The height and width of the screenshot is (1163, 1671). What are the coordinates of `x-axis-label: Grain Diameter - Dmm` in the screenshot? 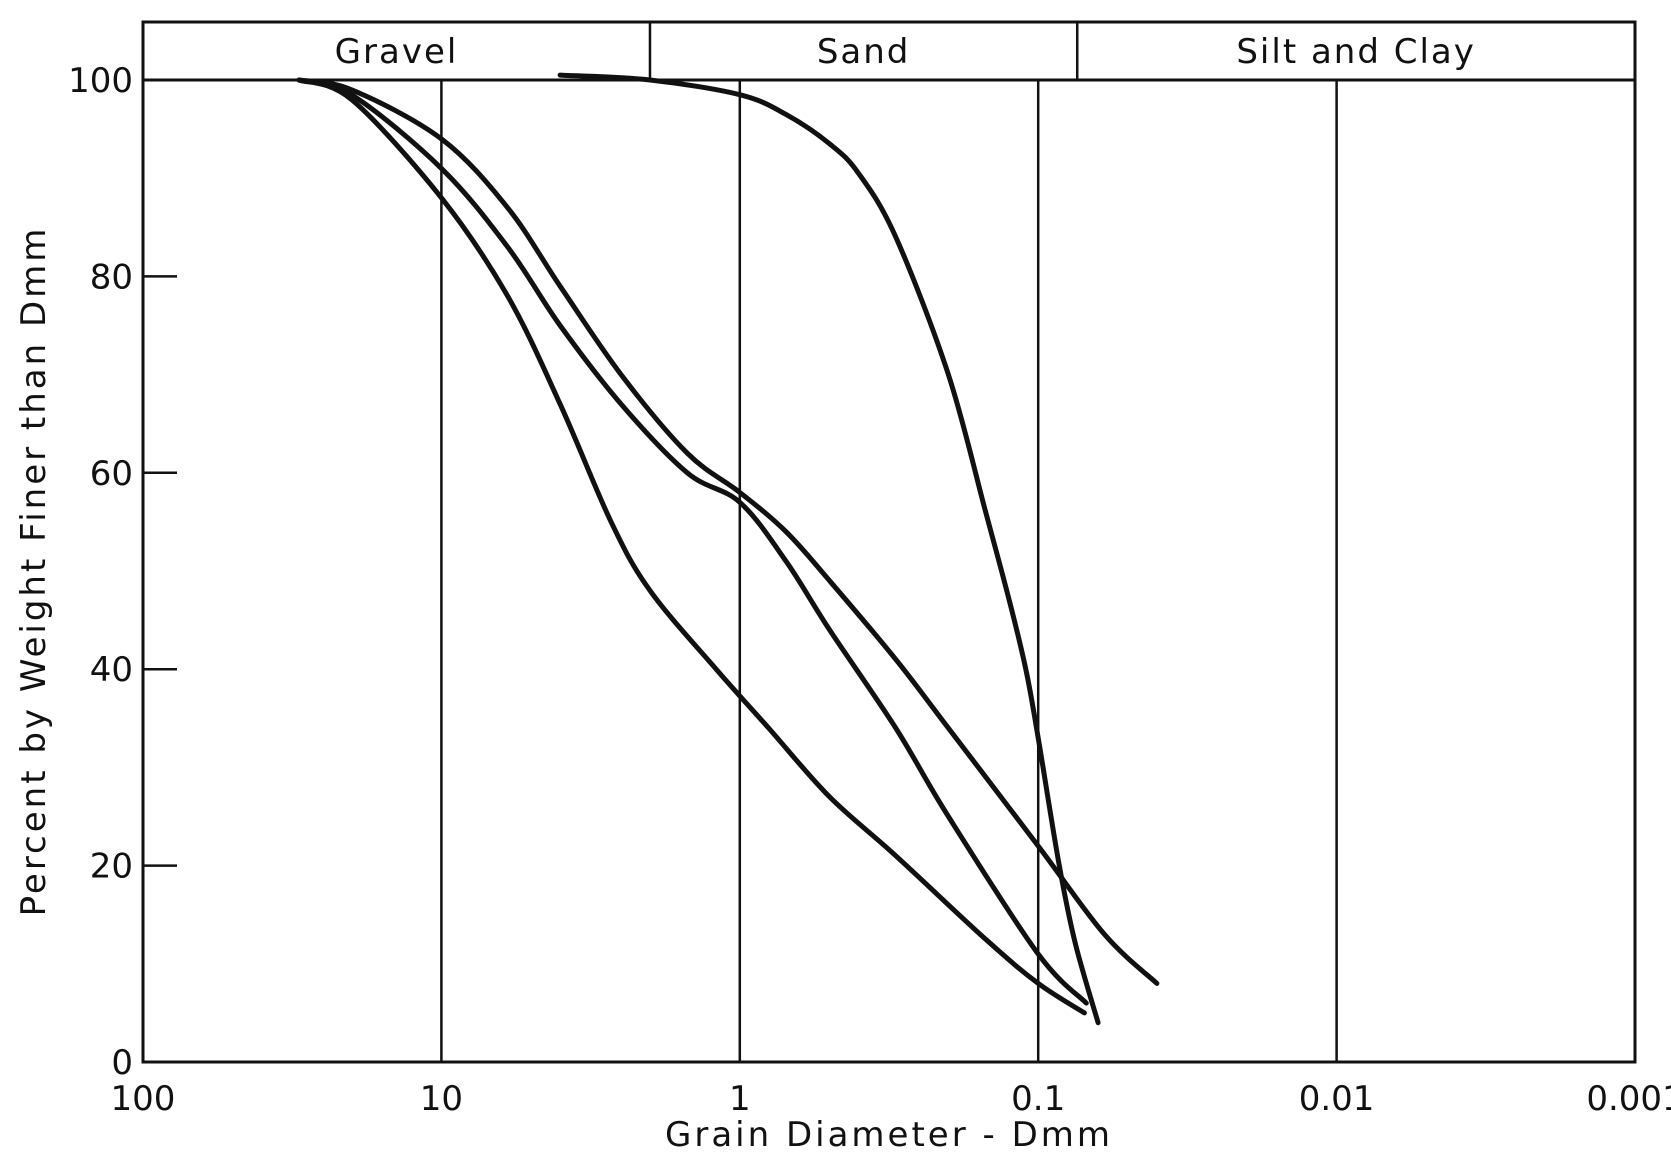 It's located at (889, 1135).